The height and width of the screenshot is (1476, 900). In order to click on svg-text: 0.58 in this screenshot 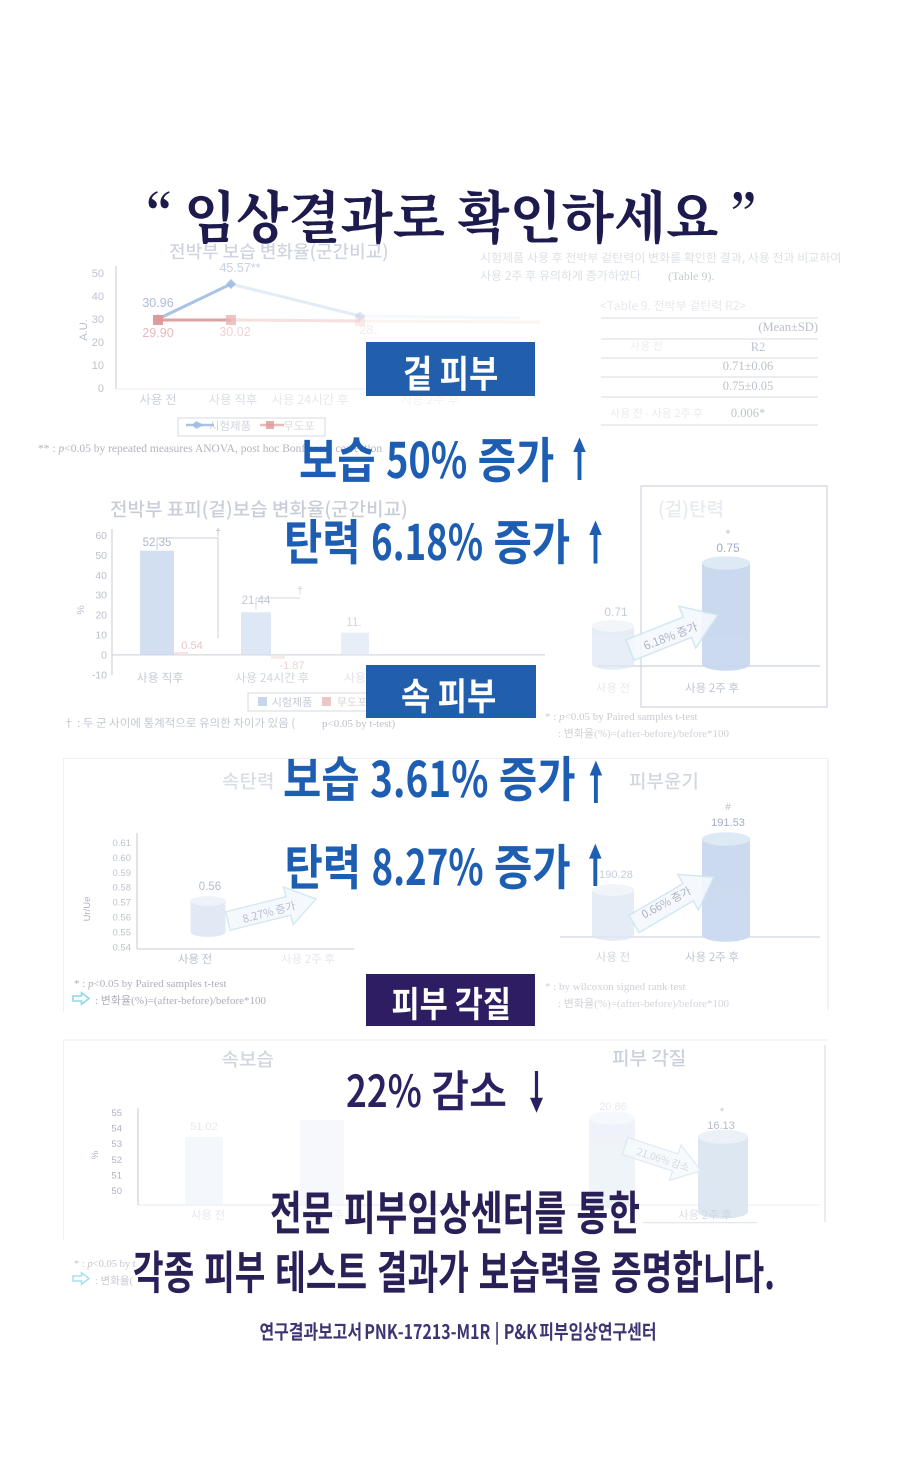, I will do `click(122, 888)`.